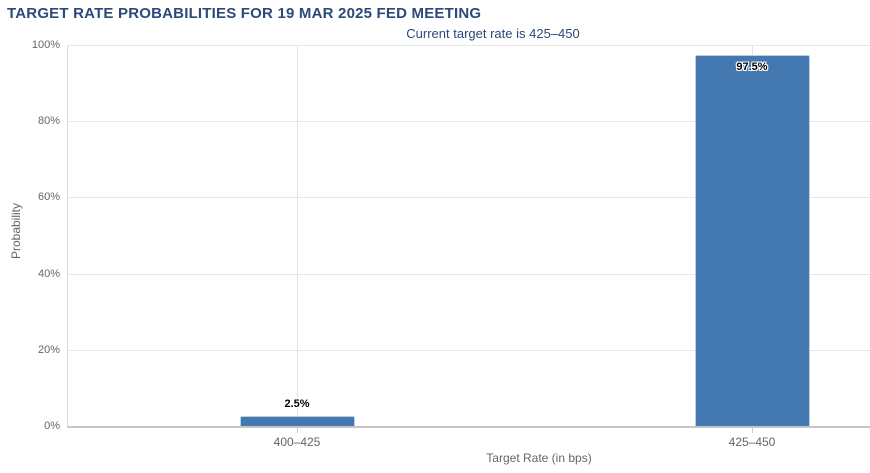 This screenshot has width=870, height=473. What do you see at coordinates (752, 240) in the screenshot?
I see `bar-425–450` at bounding box center [752, 240].